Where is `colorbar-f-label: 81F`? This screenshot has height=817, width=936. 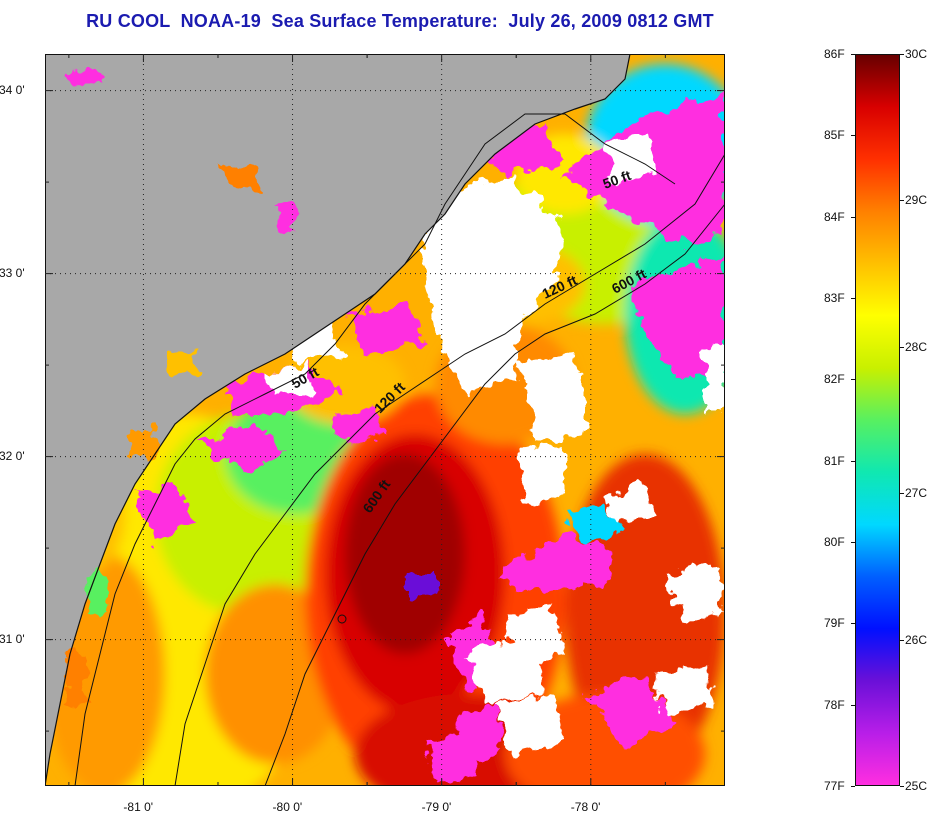 colorbar-f-label: 81F is located at coordinates (834, 460).